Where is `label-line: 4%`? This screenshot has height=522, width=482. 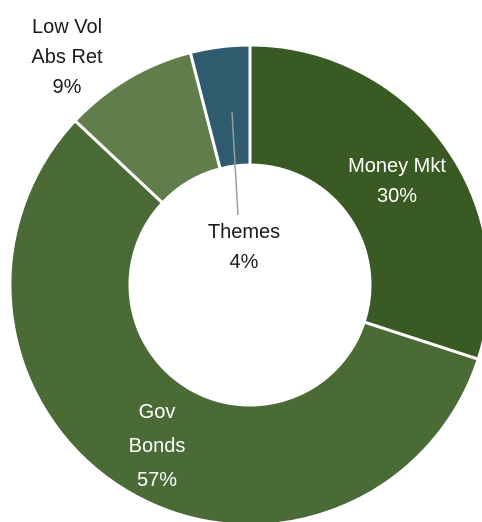
label-line: 4% is located at coordinates (244, 262).